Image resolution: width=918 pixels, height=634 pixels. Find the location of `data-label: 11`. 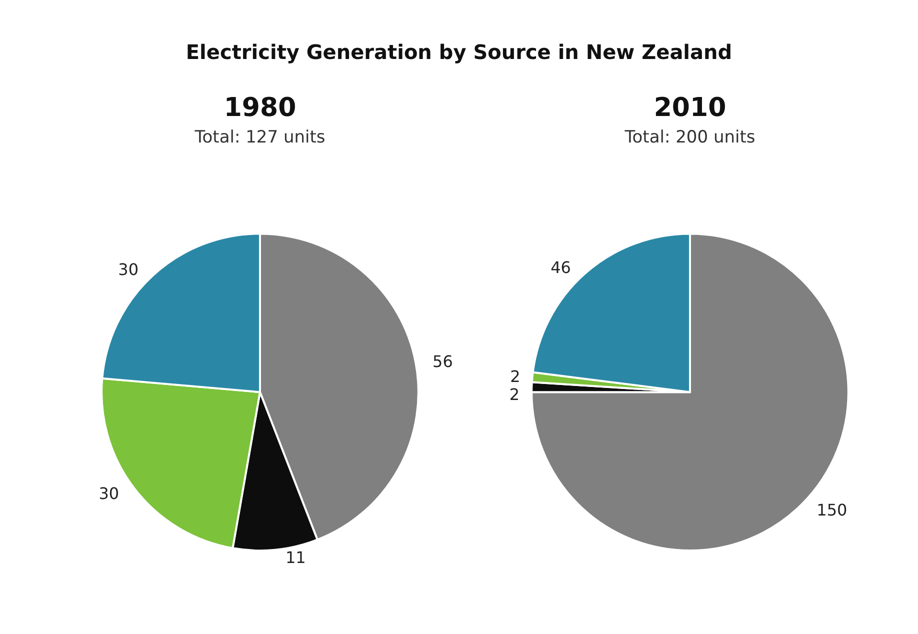

data-label: 11 is located at coordinates (295, 558).